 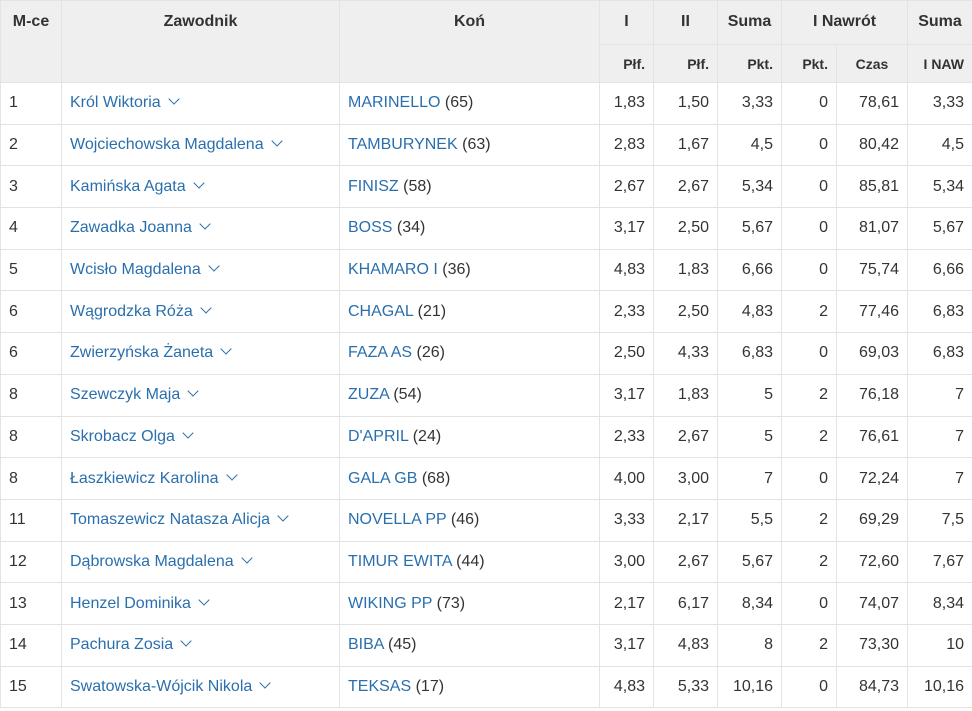 I want to click on rider-link: Zawadka Joanna, so click(x=140, y=227).